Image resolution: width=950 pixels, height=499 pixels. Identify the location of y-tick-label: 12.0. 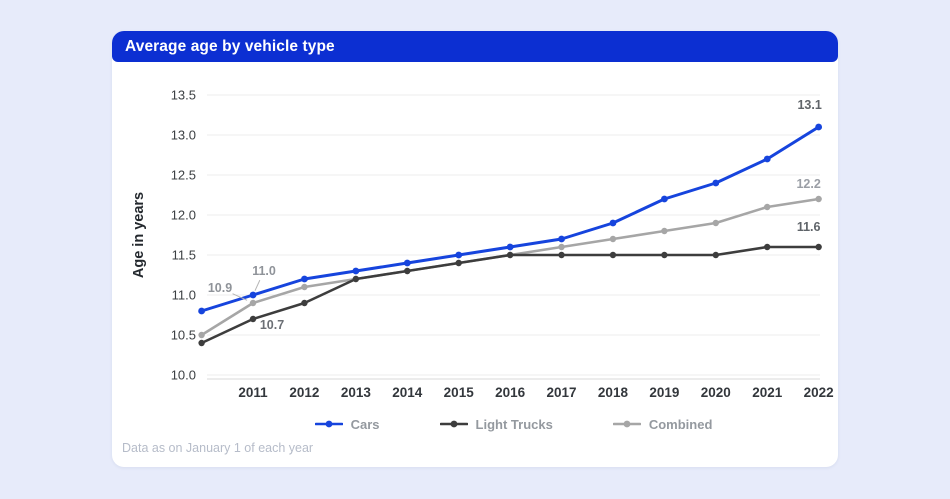
(183, 215).